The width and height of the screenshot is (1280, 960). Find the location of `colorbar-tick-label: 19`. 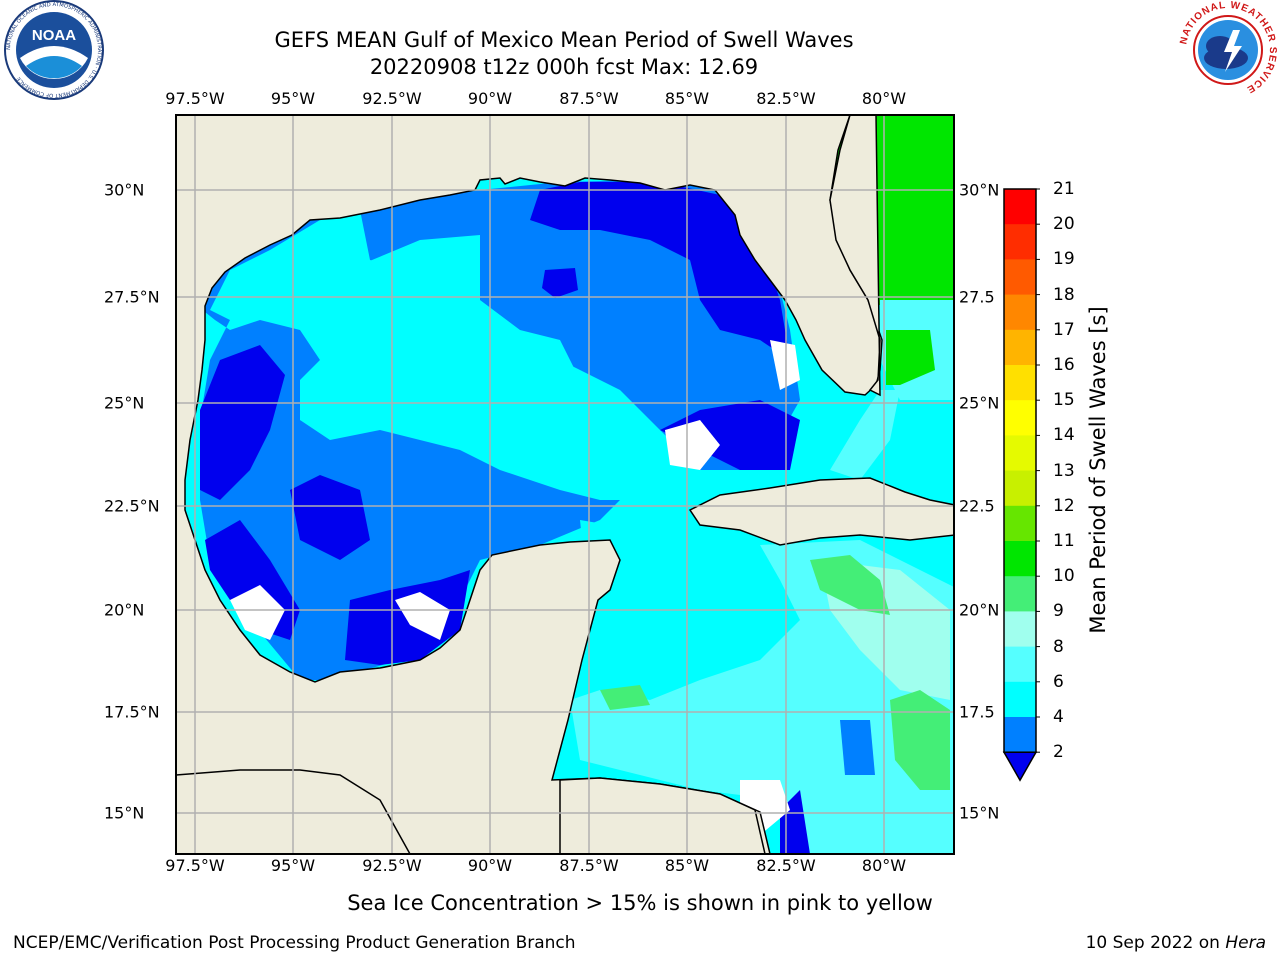

colorbar-tick-label: 19 is located at coordinates (1064, 259).